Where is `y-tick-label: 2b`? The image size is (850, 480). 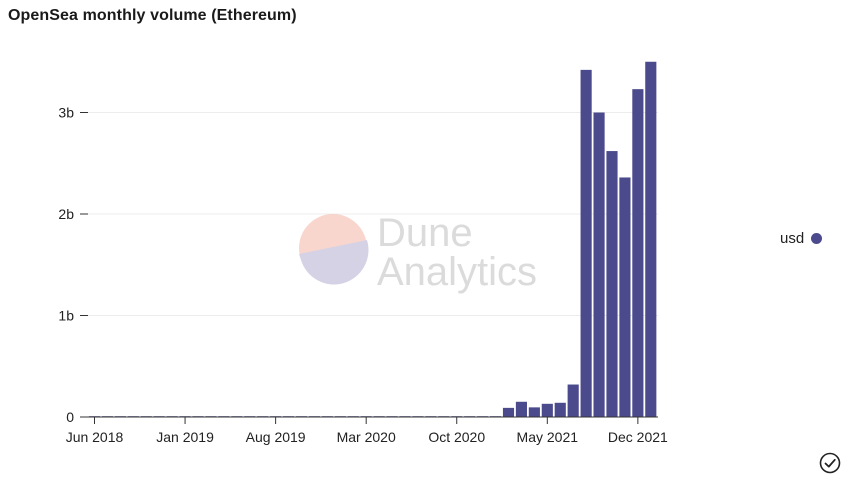 y-tick-label: 2b is located at coordinates (66, 214).